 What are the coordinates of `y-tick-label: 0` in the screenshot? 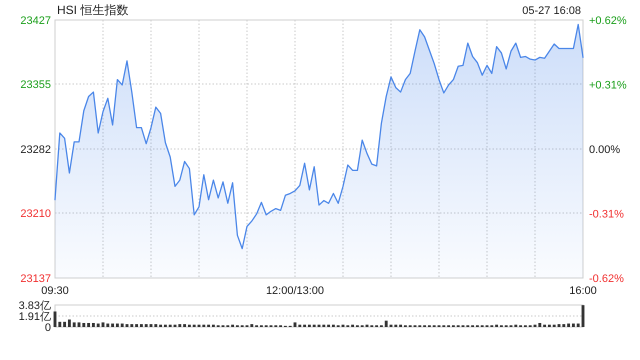 It's located at (47, 328).